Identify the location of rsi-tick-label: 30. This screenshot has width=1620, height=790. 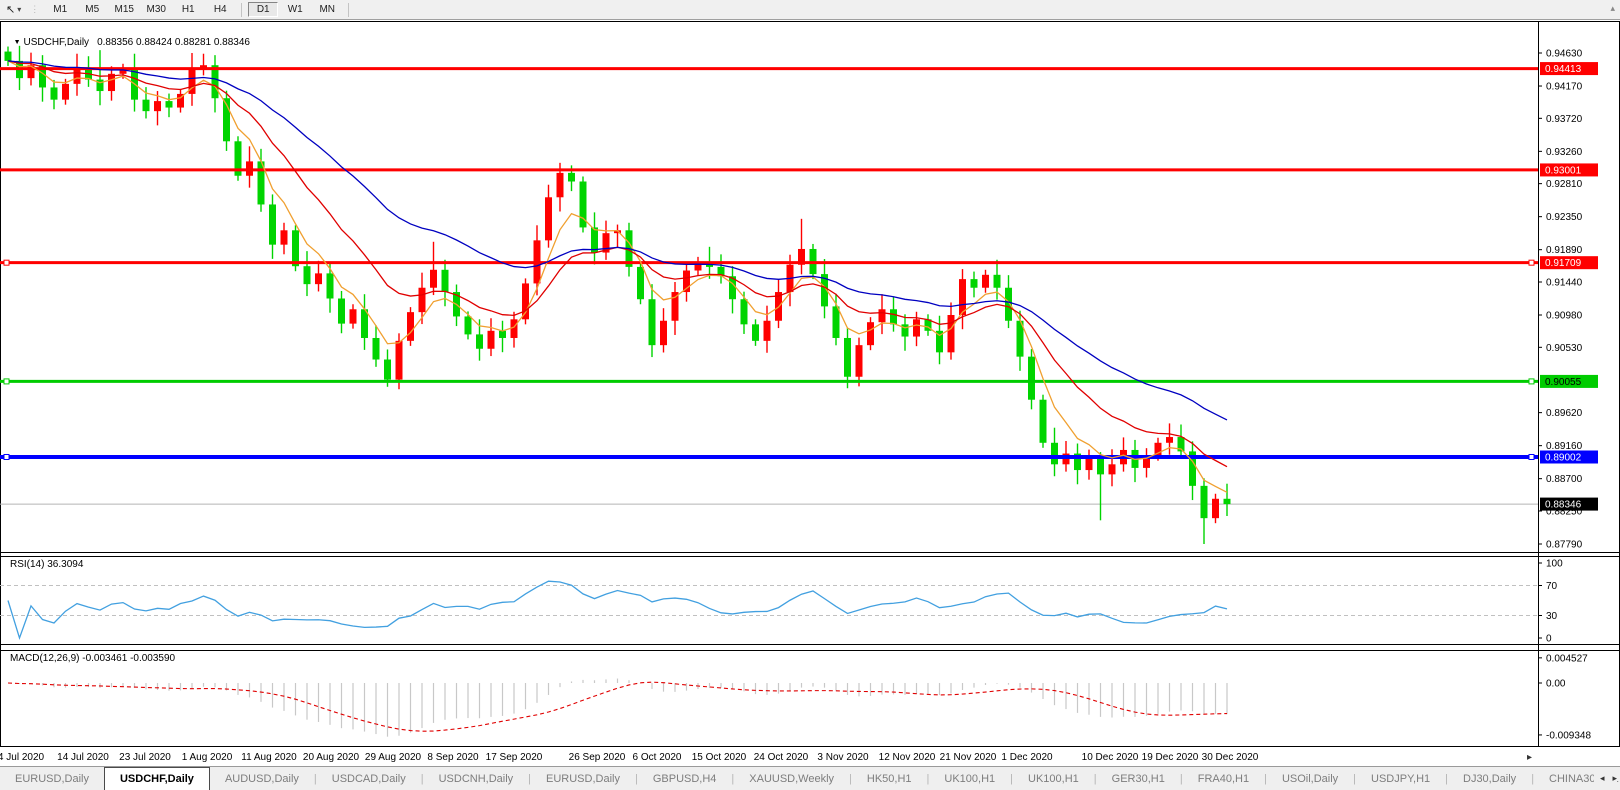
(1552, 616).